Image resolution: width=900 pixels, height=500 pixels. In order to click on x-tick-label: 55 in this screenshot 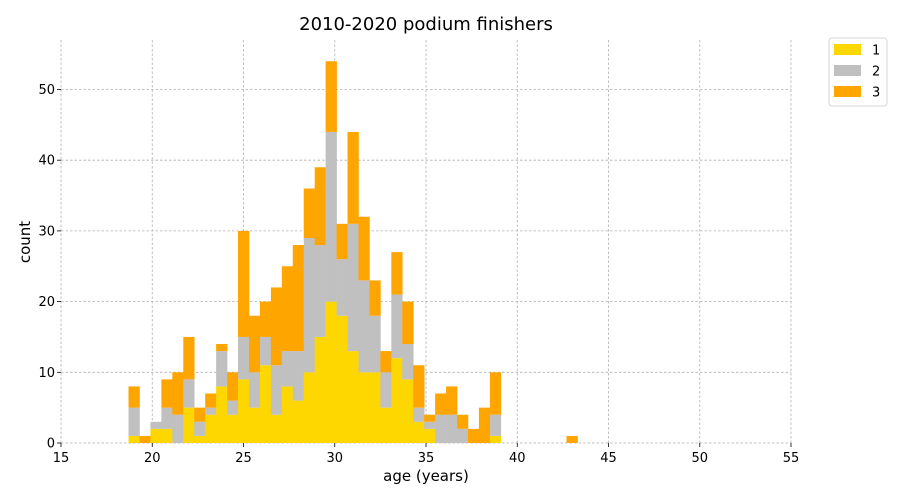, I will do `click(791, 458)`.